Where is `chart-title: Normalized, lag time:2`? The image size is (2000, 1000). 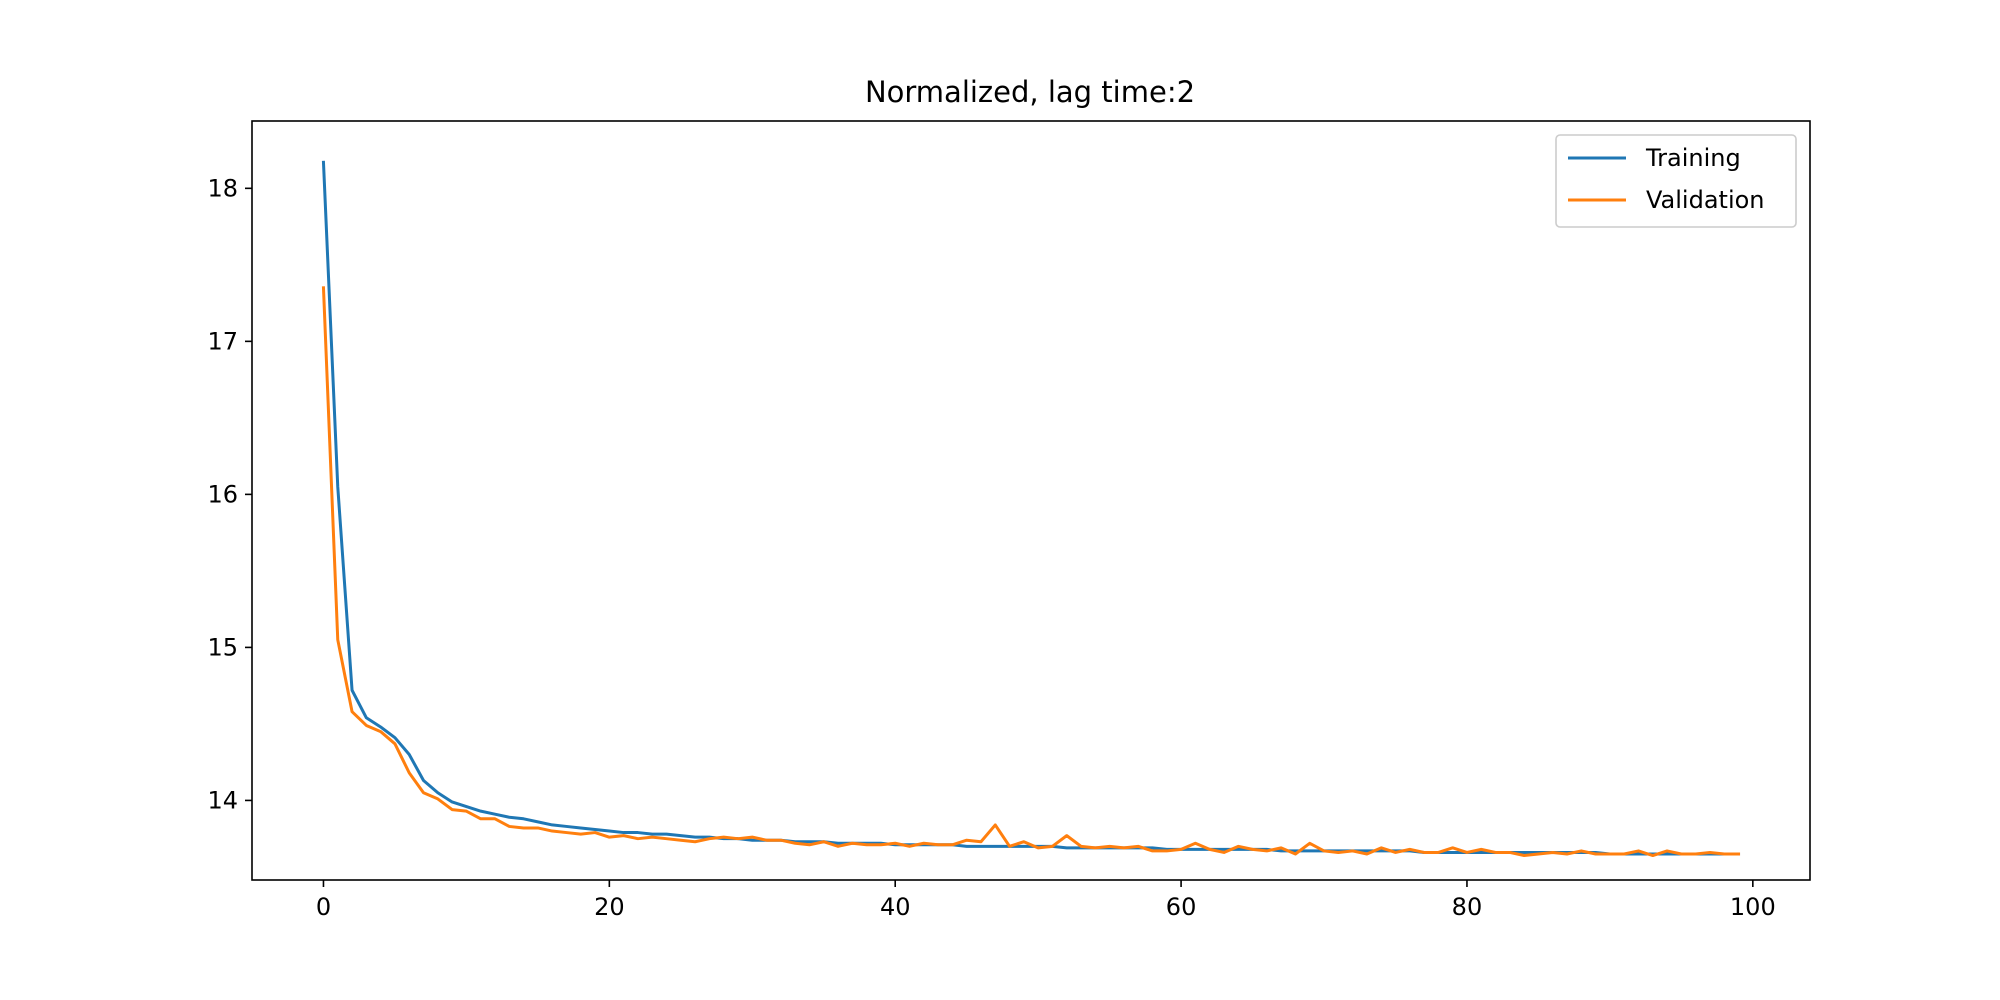 chart-title: Normalized, lag time:2 is located at coordinates (1030, 92).